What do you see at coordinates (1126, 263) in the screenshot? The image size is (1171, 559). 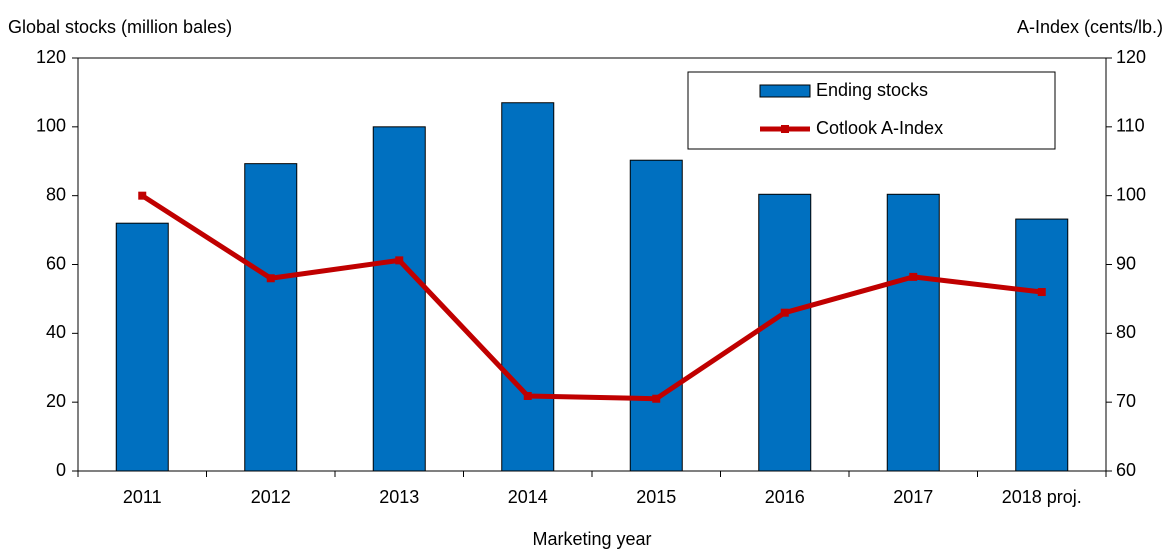 I see `y2-tick-label: 90` at bounding box center [1126, 263].